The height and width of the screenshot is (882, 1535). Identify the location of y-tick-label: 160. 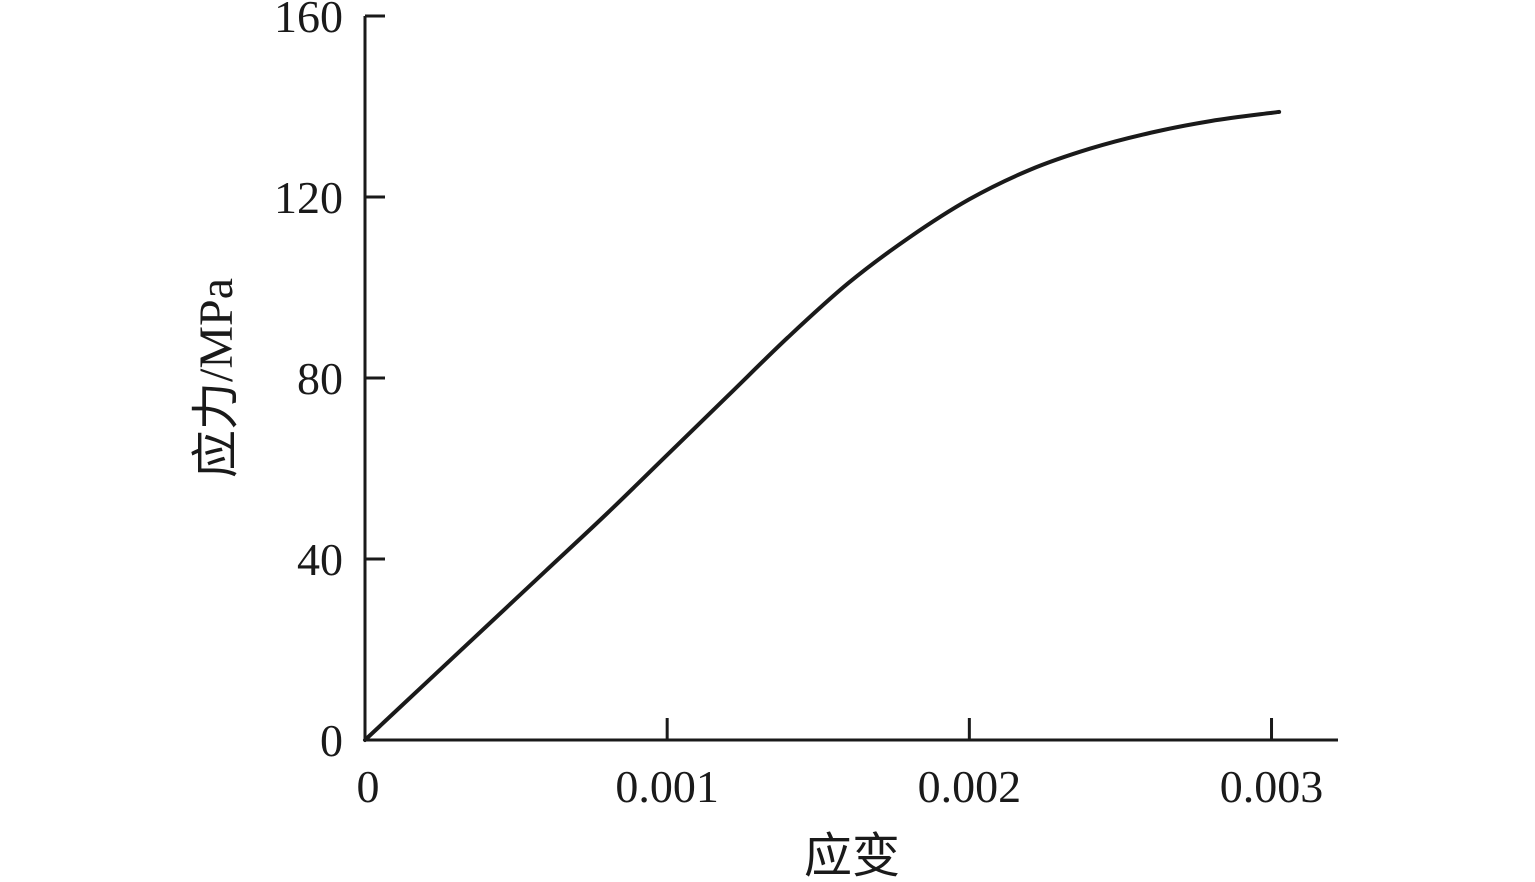
(308, 21).